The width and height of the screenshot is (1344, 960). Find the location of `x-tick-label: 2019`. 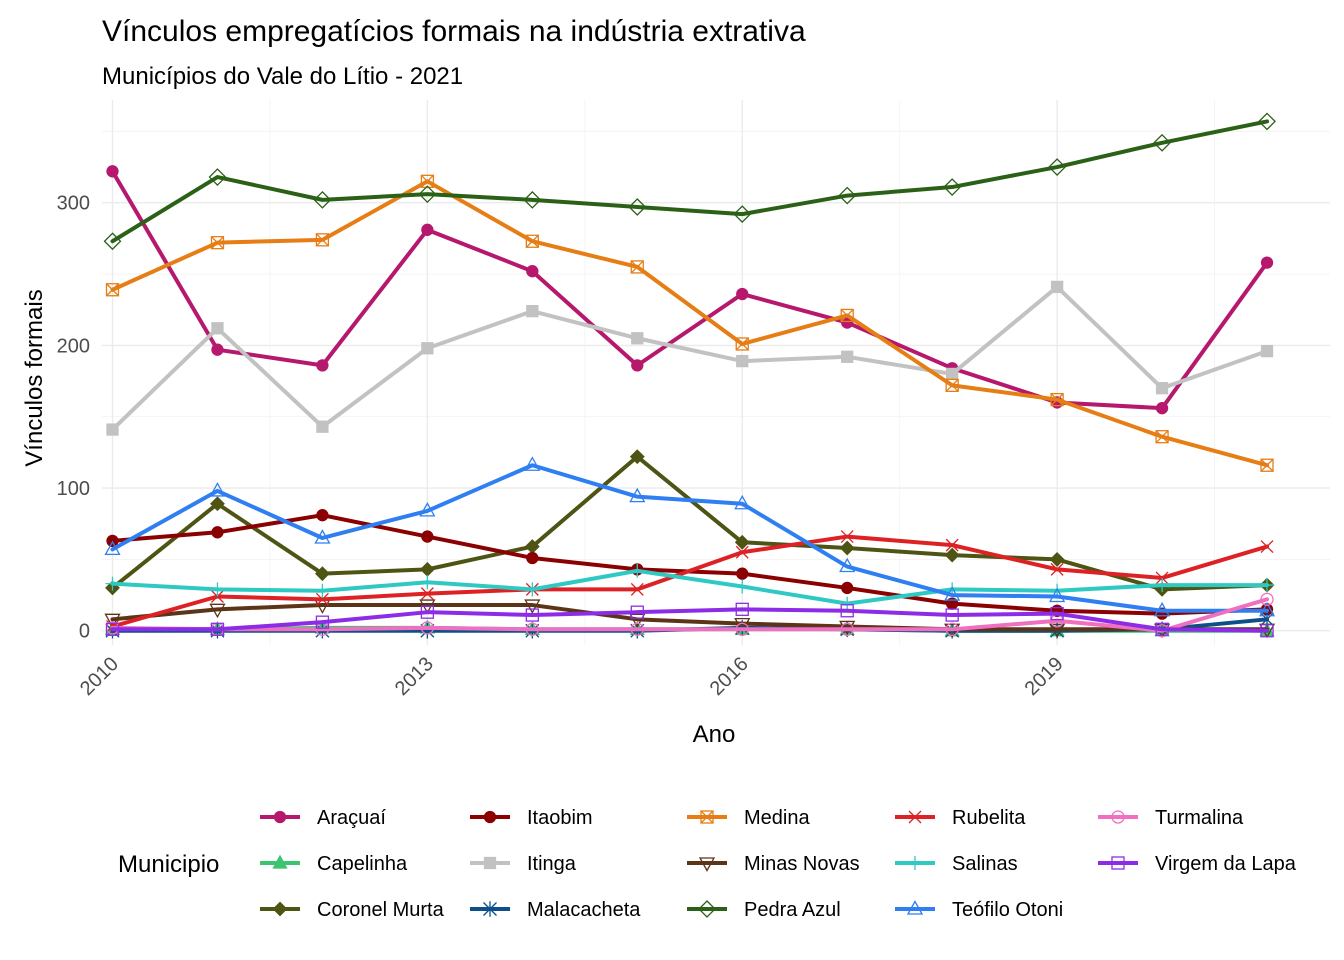

x-tick-label: 2019 is located at coordinates (1044, 676).